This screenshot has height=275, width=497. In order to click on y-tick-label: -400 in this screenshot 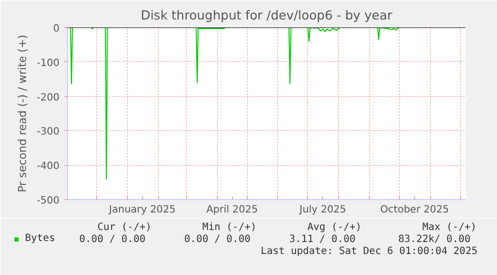, I will do `click(48, 166)`.